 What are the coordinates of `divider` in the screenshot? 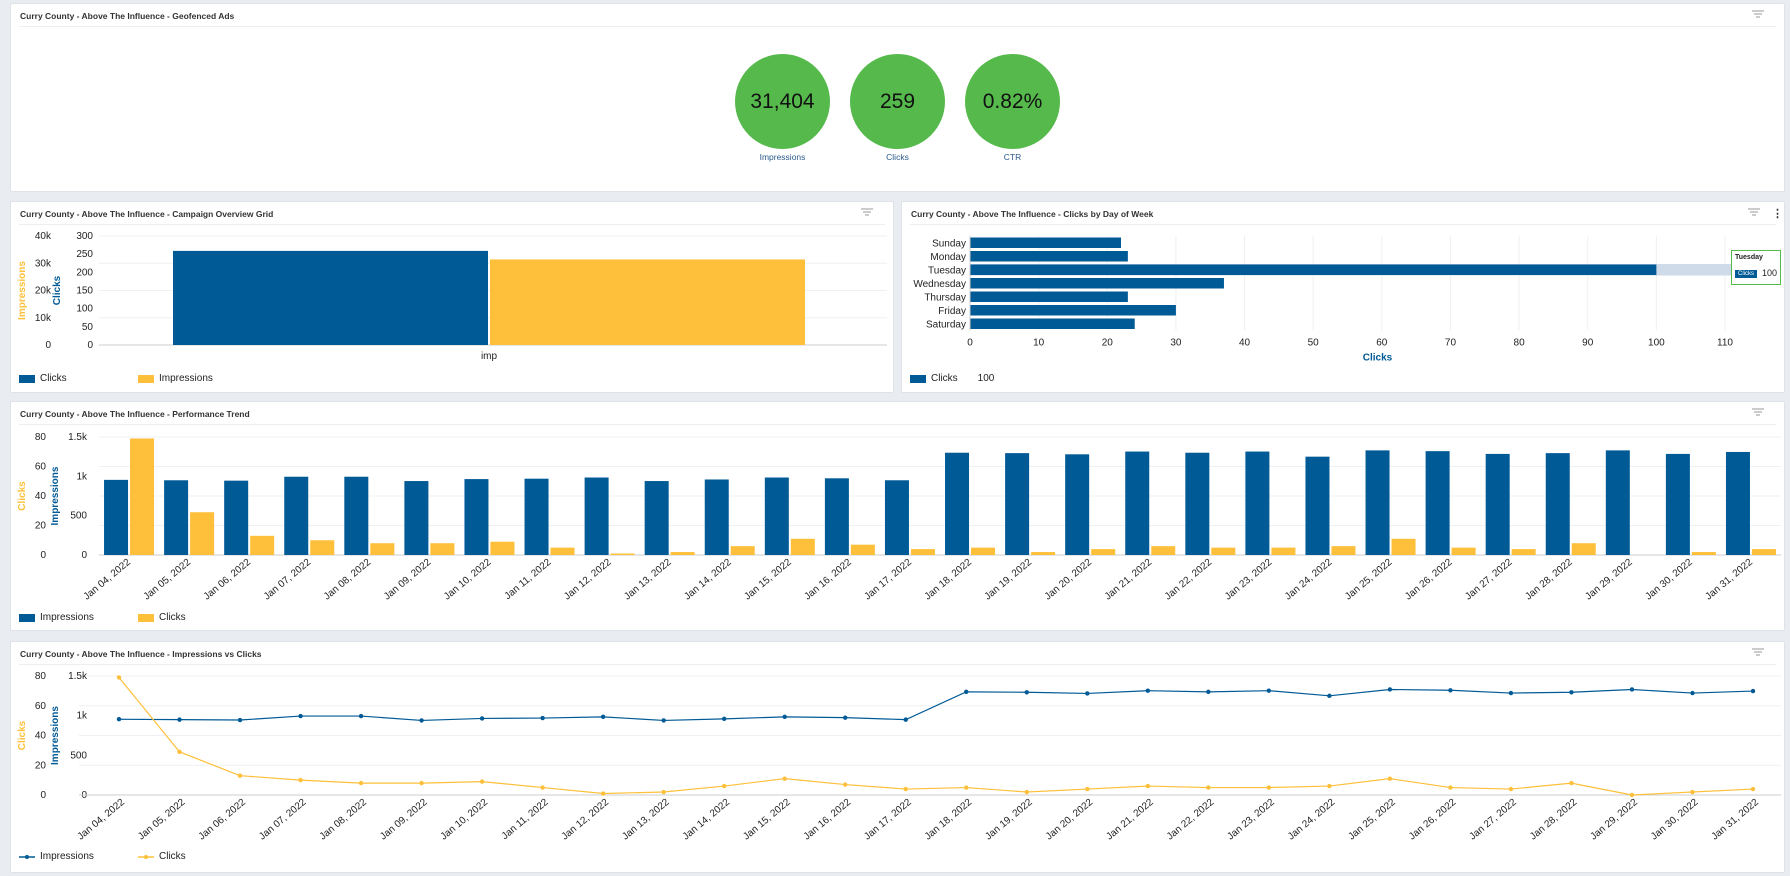 It's located at (897, 424).